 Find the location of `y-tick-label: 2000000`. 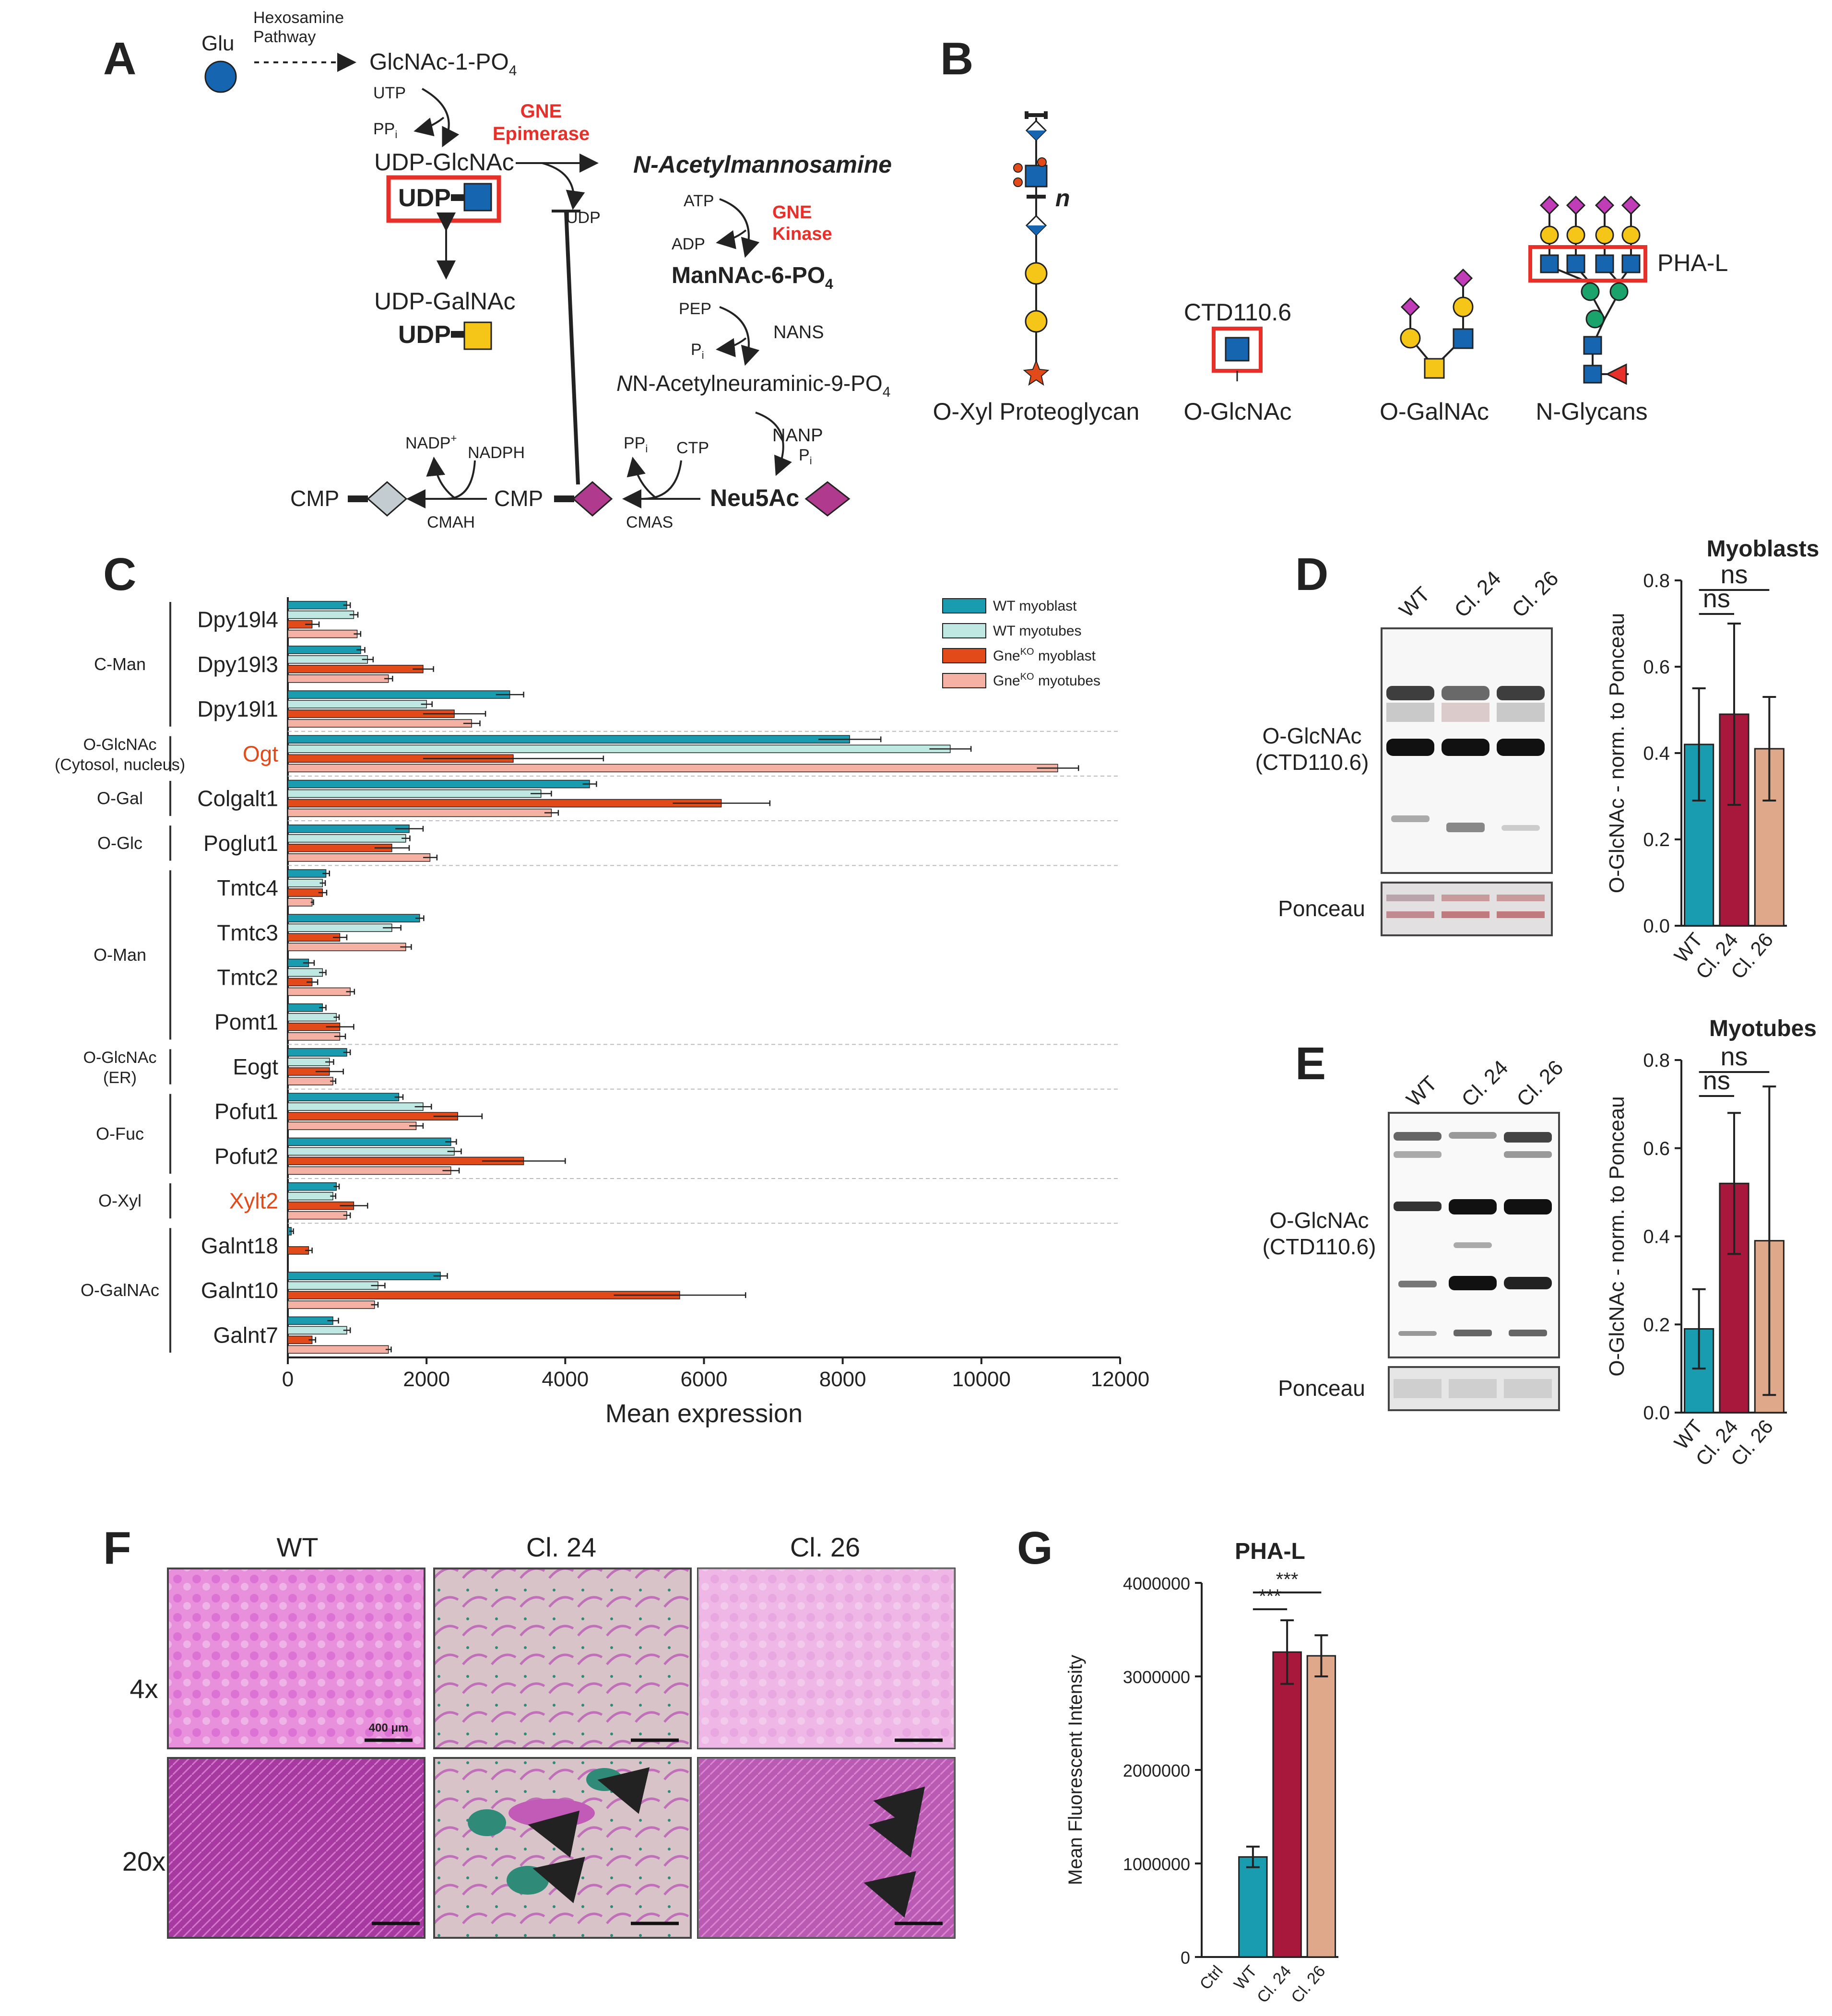

y-tick-label: 2000000 is located at coordinates (1157, 1770).